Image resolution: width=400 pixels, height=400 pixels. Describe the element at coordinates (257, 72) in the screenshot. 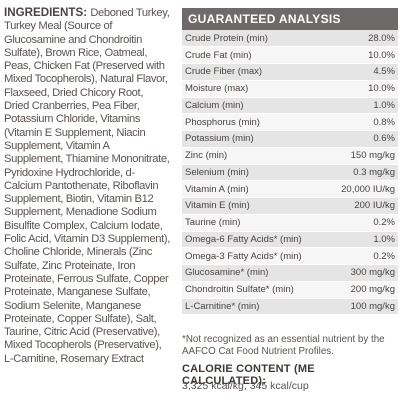

I see `nutrient-name: Crude Fiber (max)` at that location.